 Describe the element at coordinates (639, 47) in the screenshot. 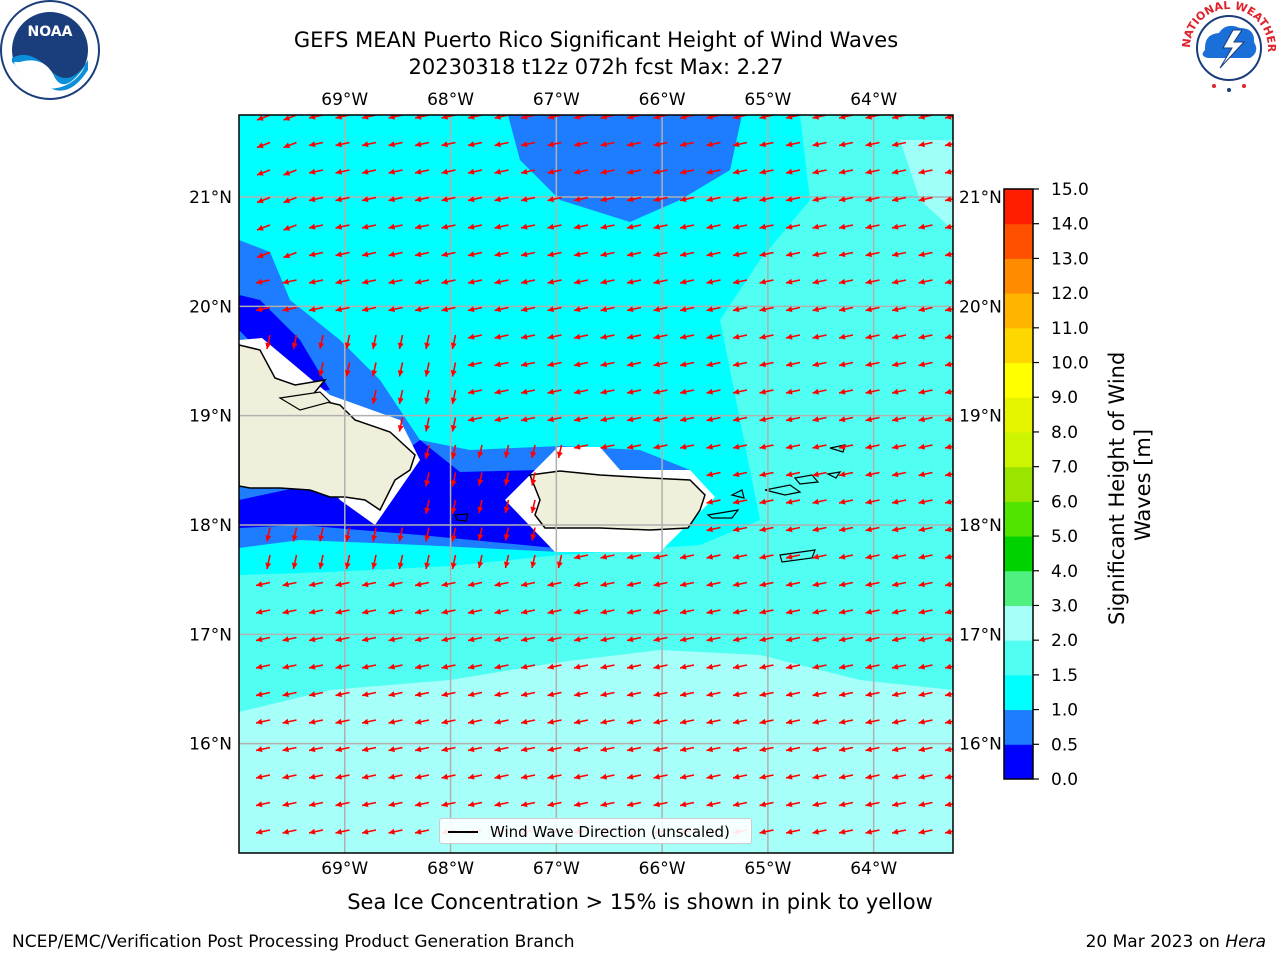

I see `nws-logo: NATIONAL WEATHER SERVICE` at that location.